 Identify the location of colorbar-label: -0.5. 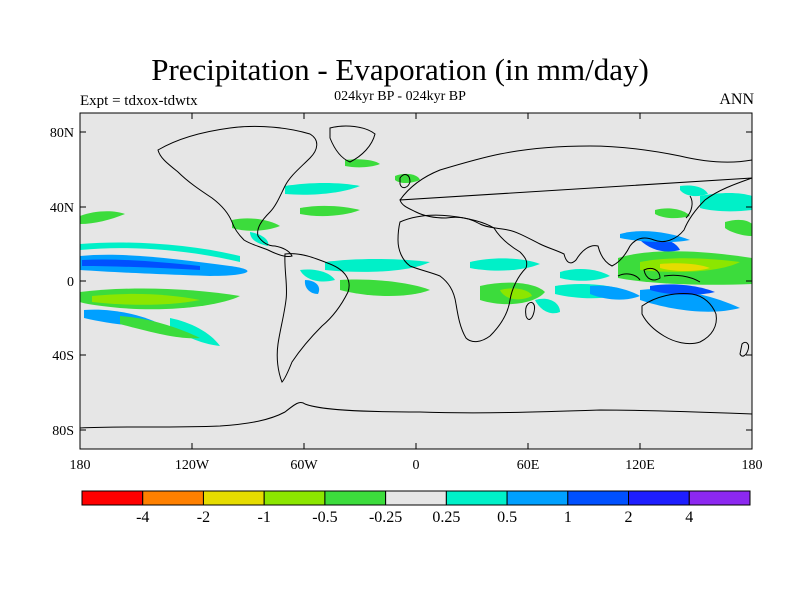
(324, 517).